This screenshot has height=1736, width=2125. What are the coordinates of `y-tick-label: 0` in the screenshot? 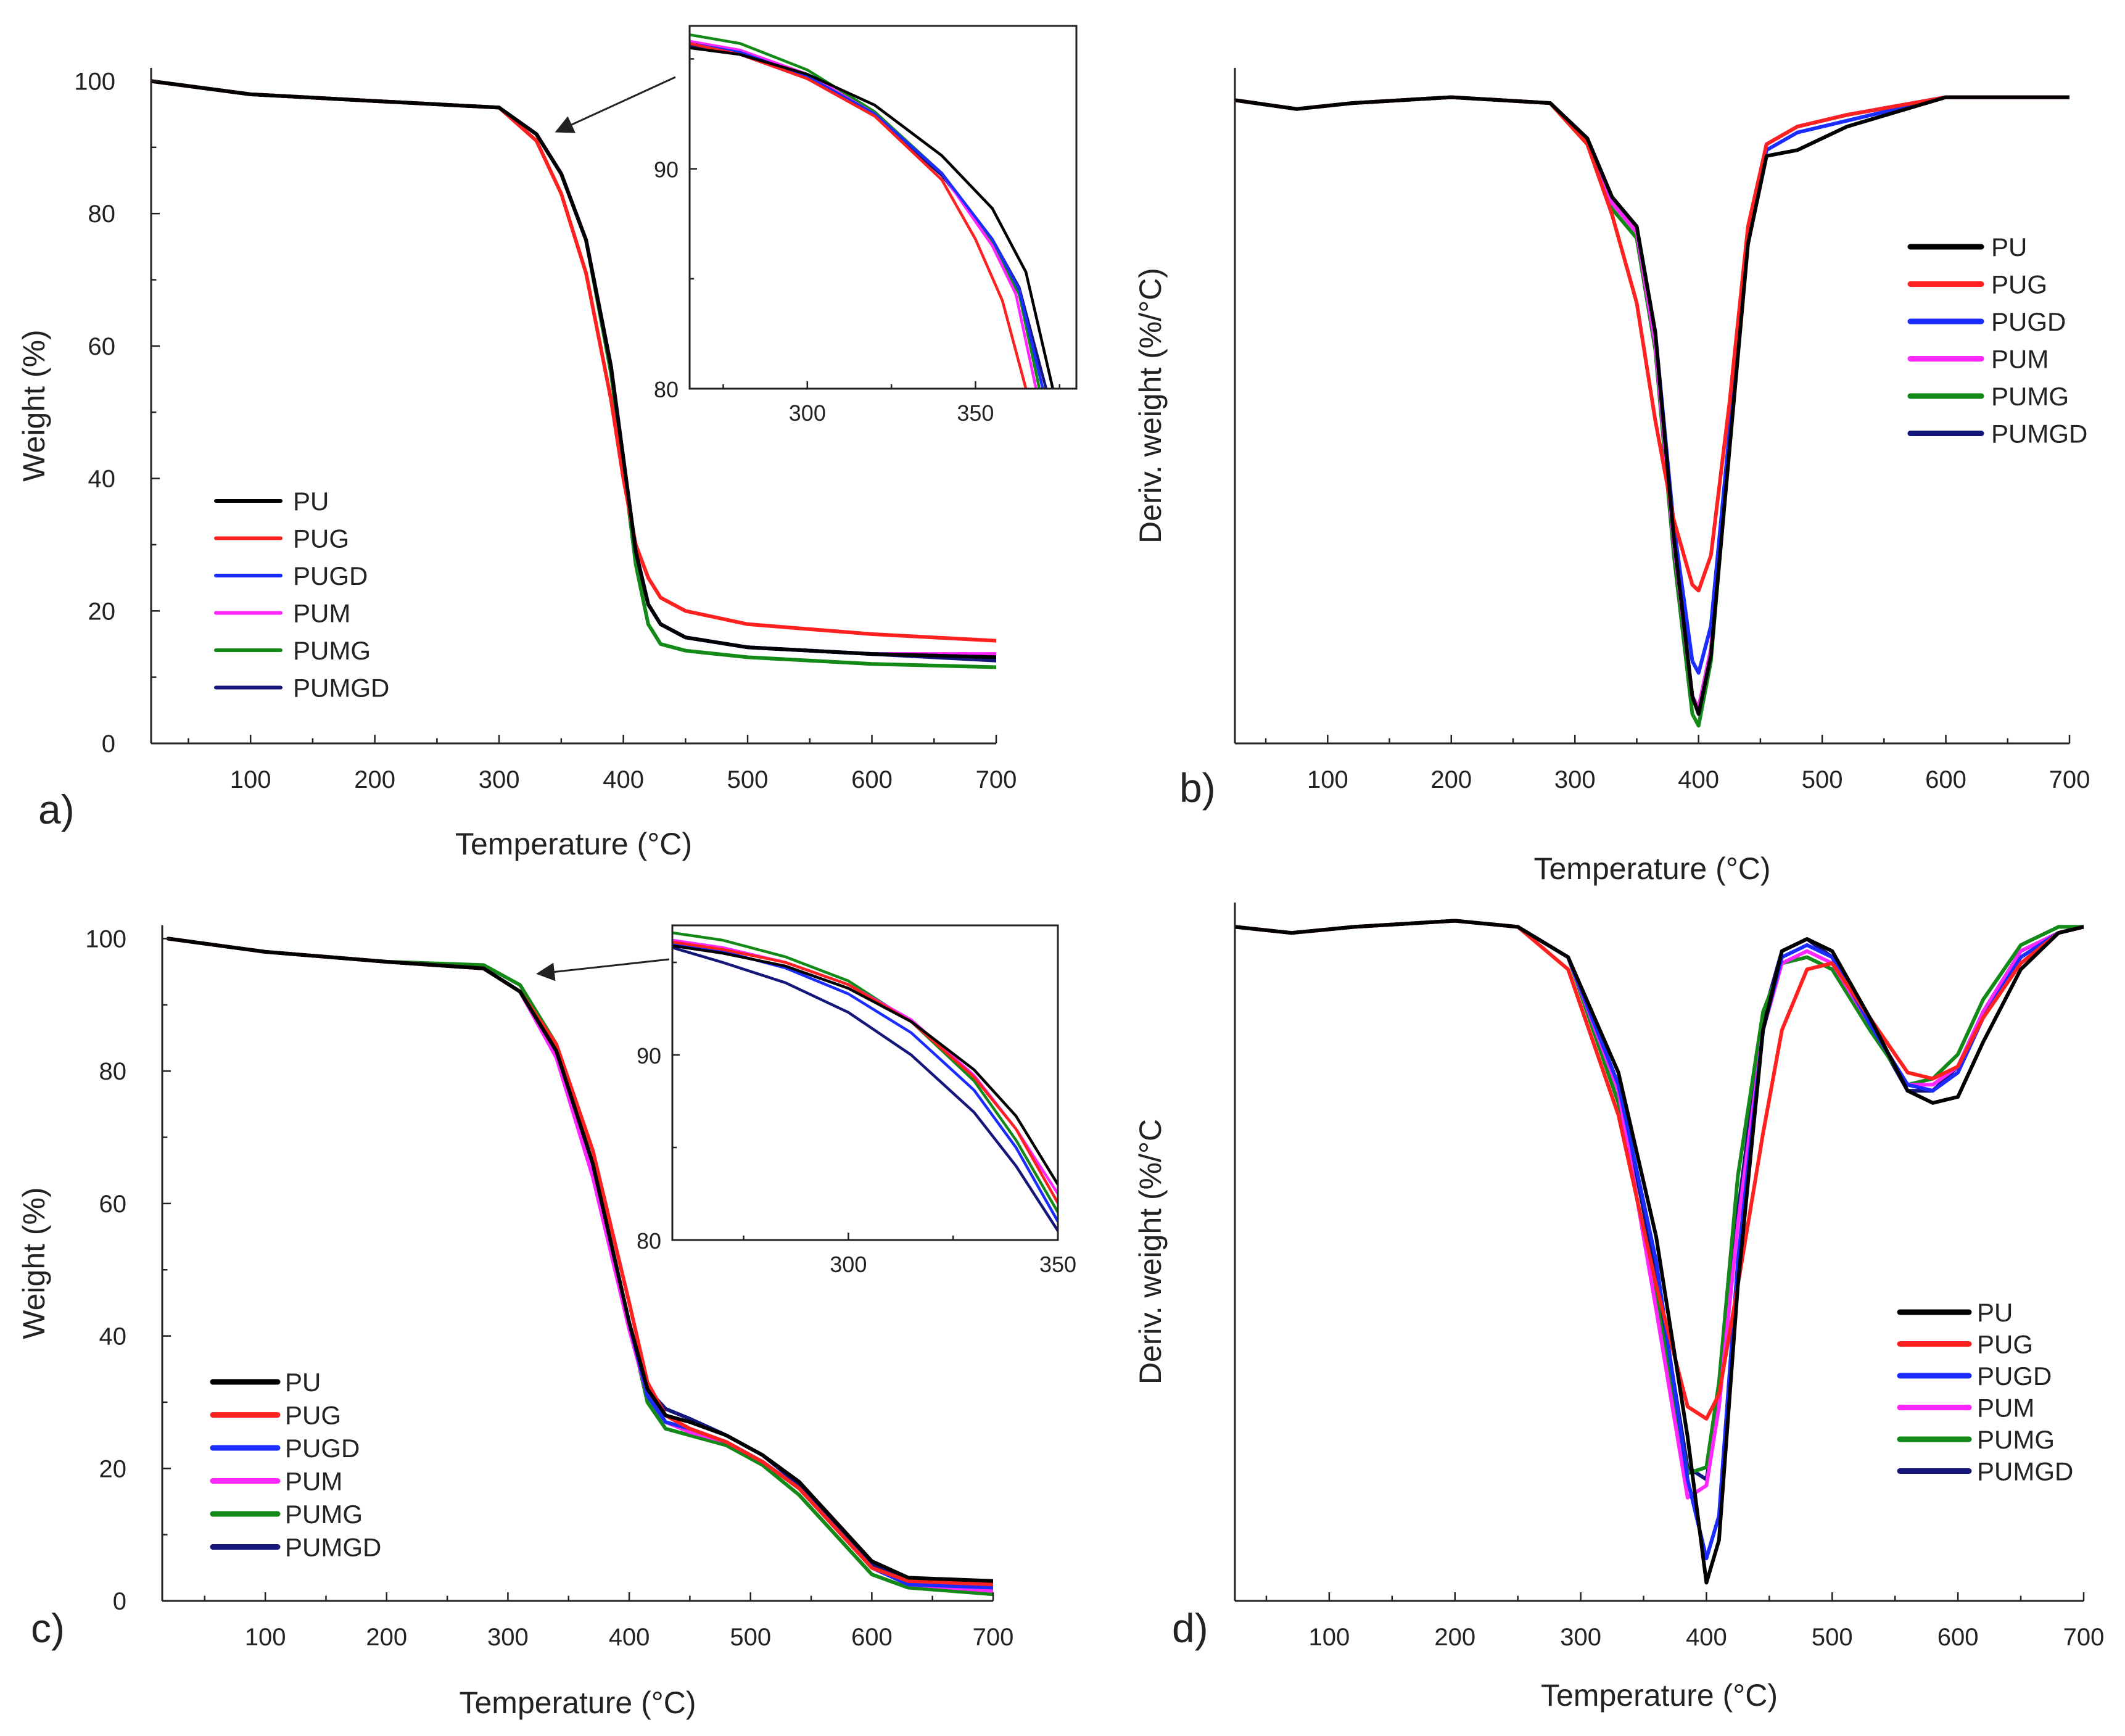 It's located at (119, 1601).